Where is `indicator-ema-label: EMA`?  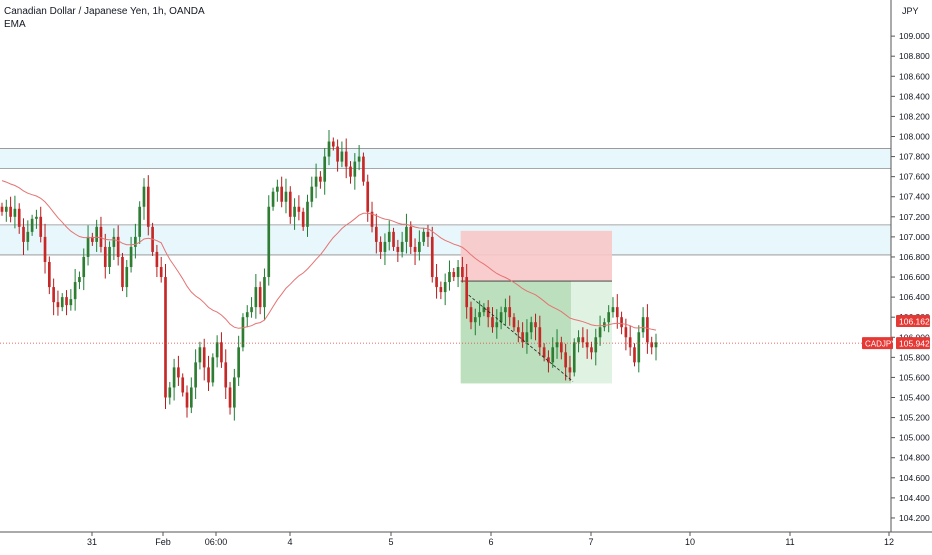
indicator-ema-label: EMA is located at coordinates (15, 24).